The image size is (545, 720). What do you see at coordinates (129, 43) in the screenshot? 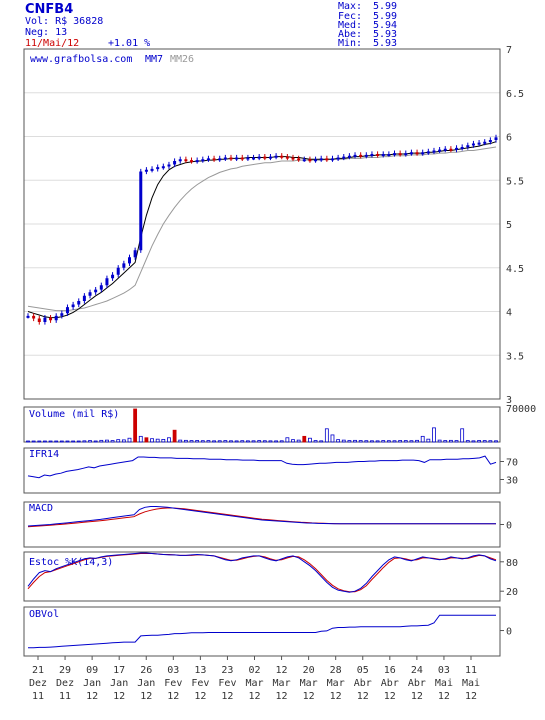
I see `change-label: +1.01 %` at bounding box center [129, 43].